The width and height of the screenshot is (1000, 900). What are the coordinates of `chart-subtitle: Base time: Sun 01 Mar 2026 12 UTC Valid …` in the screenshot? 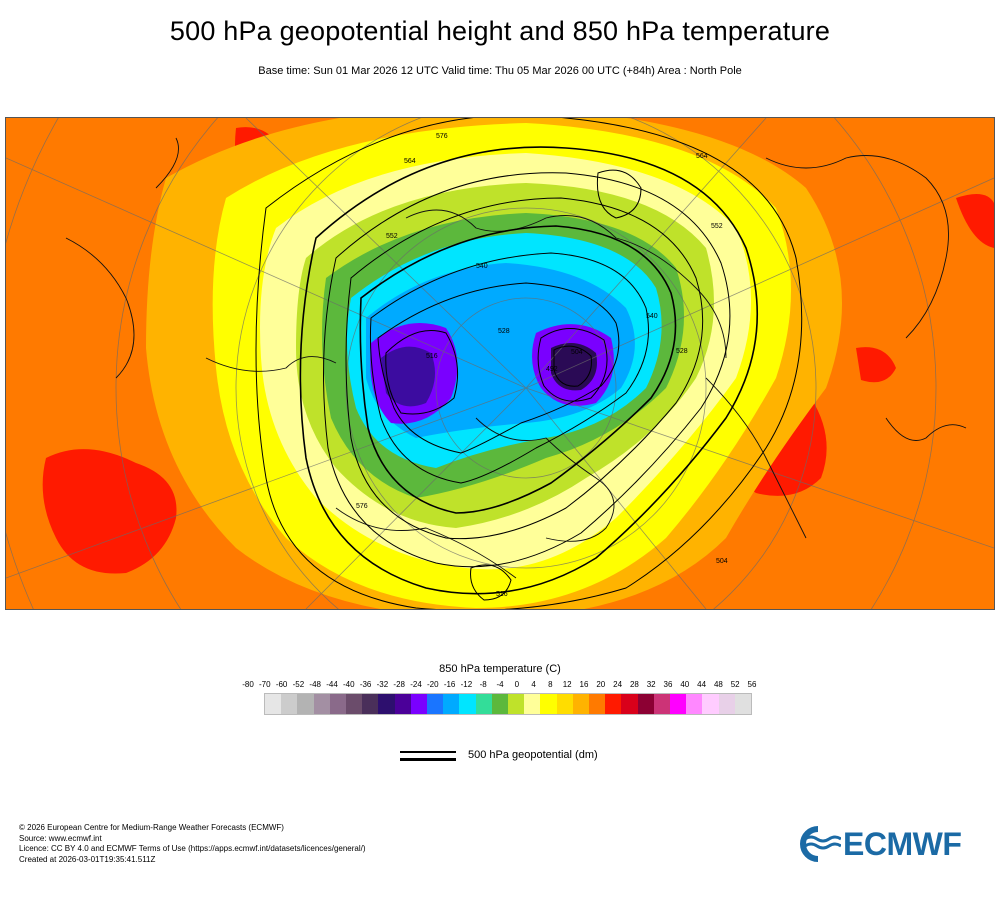 It's located at (500, 71).